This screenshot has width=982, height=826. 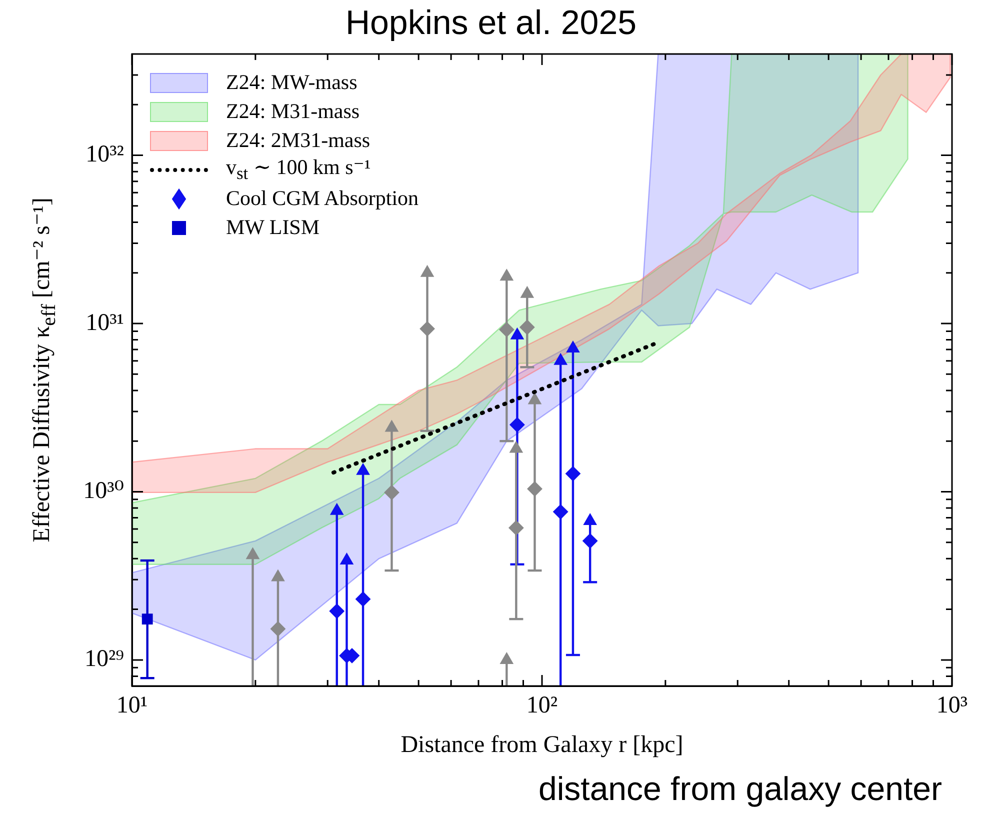 What do you see at coordinates (105, 323) in the screenshot?
I see `y-tick-label: 10³¹` at bounding box center [105, 323].